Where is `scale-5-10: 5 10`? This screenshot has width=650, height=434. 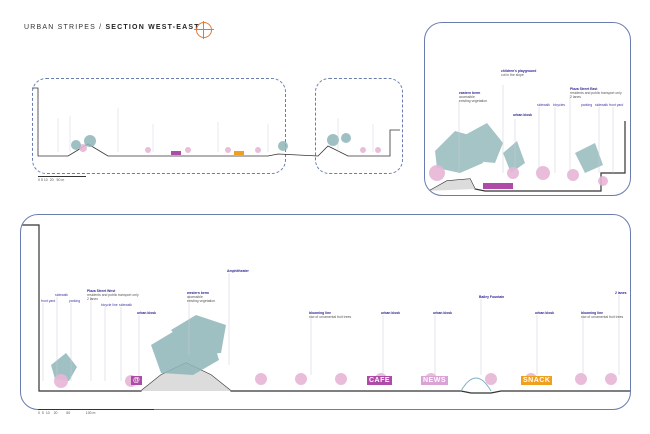 scale-5-10: 5 10 is located at coordinates (44, 180).